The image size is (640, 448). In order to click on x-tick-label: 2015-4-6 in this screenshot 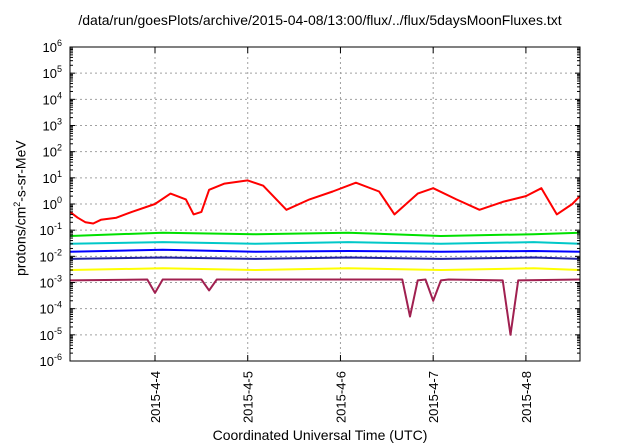, I will do `click(340, 397)`.